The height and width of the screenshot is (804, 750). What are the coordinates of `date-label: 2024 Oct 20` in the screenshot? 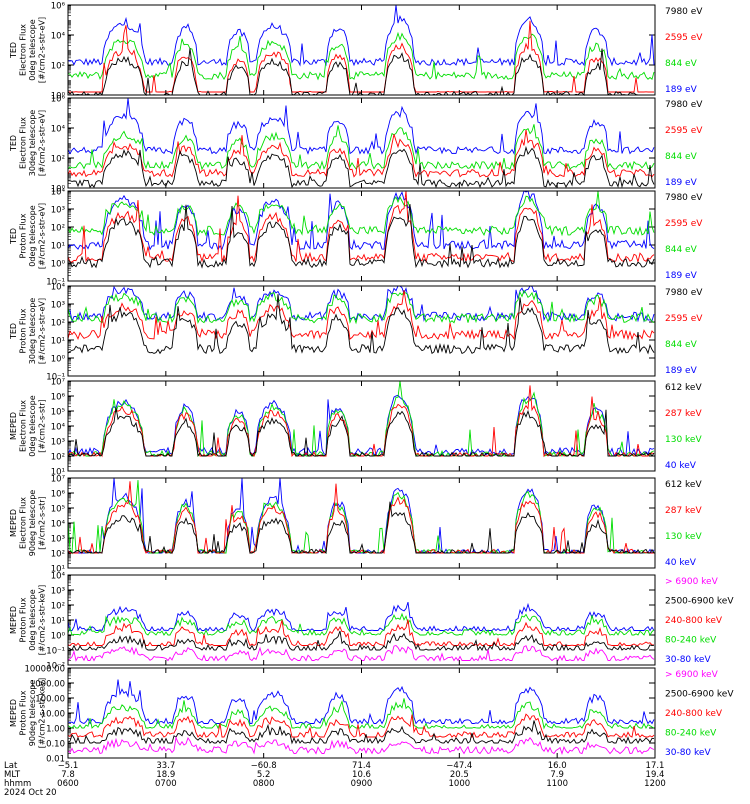 It's located at (30, 793).